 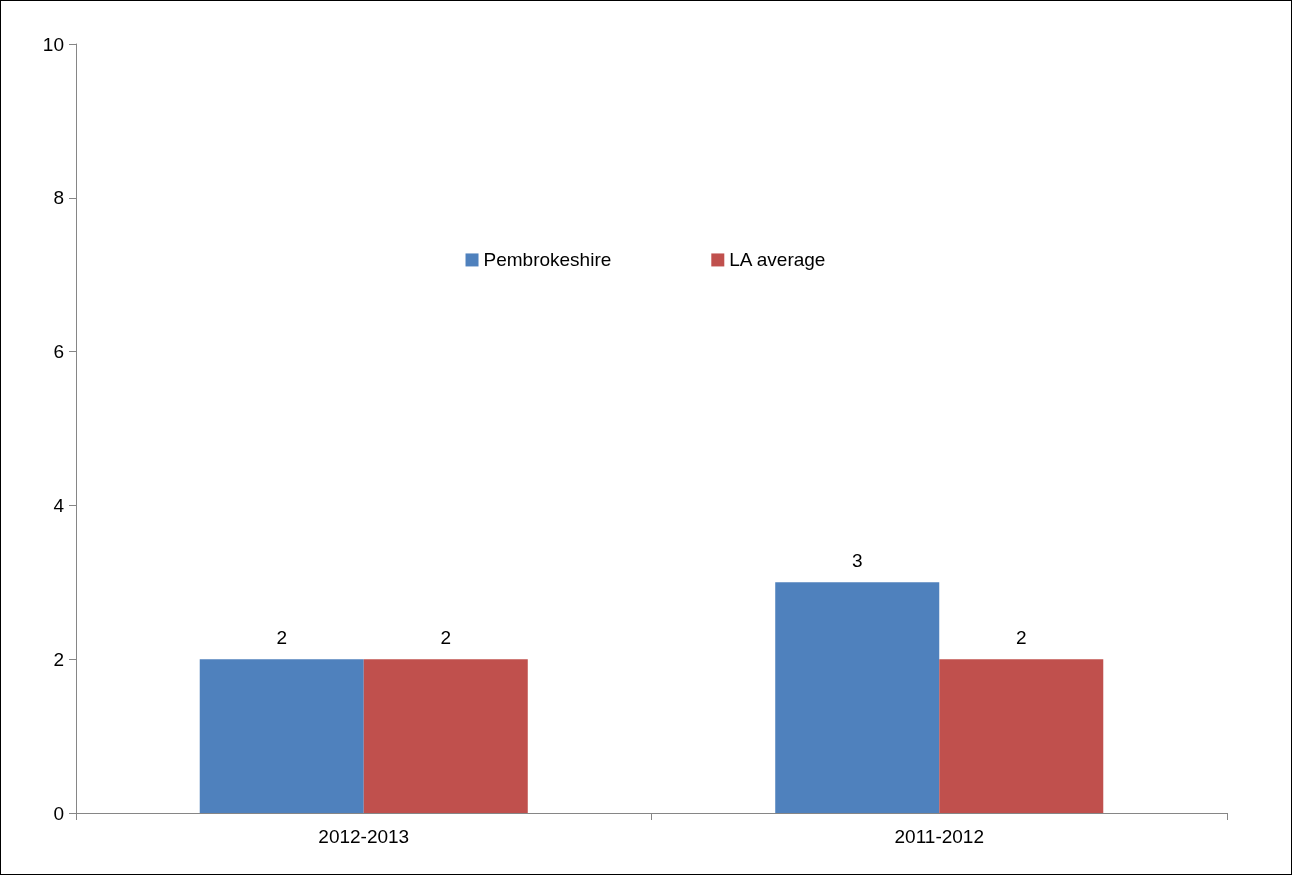 I want to click on y-tick-label: 10, so click(x=53, y=44).